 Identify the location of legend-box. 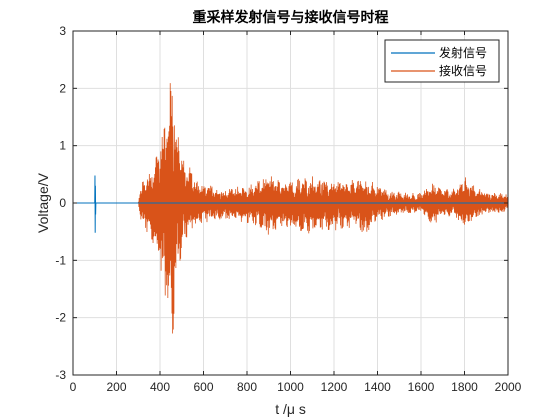
(442, 61).